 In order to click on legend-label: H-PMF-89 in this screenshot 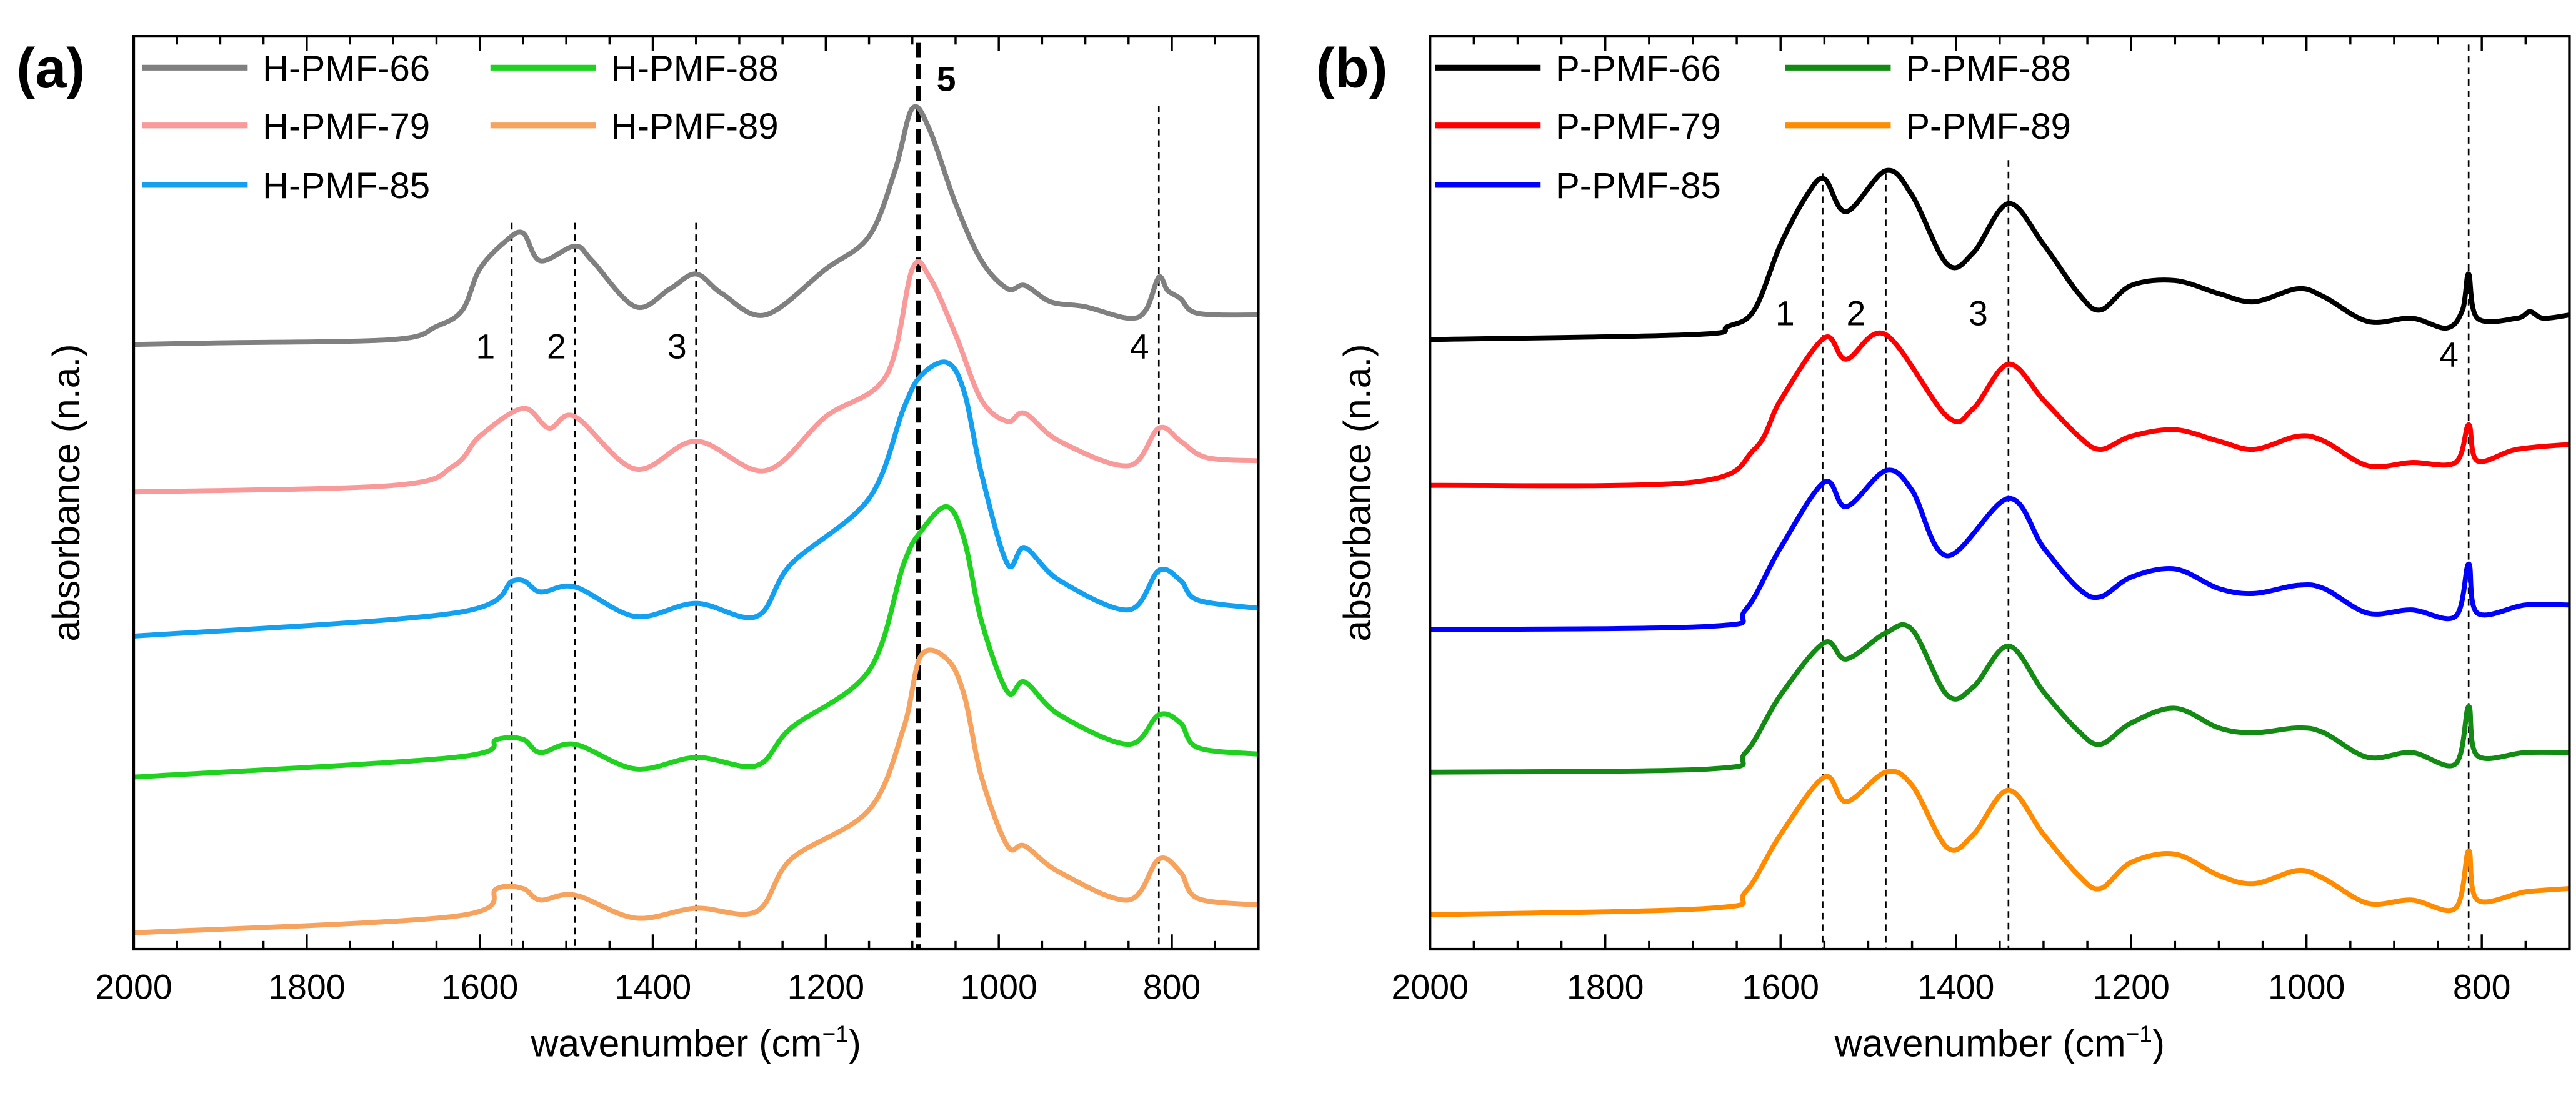, I will do `click(695, 126)`.